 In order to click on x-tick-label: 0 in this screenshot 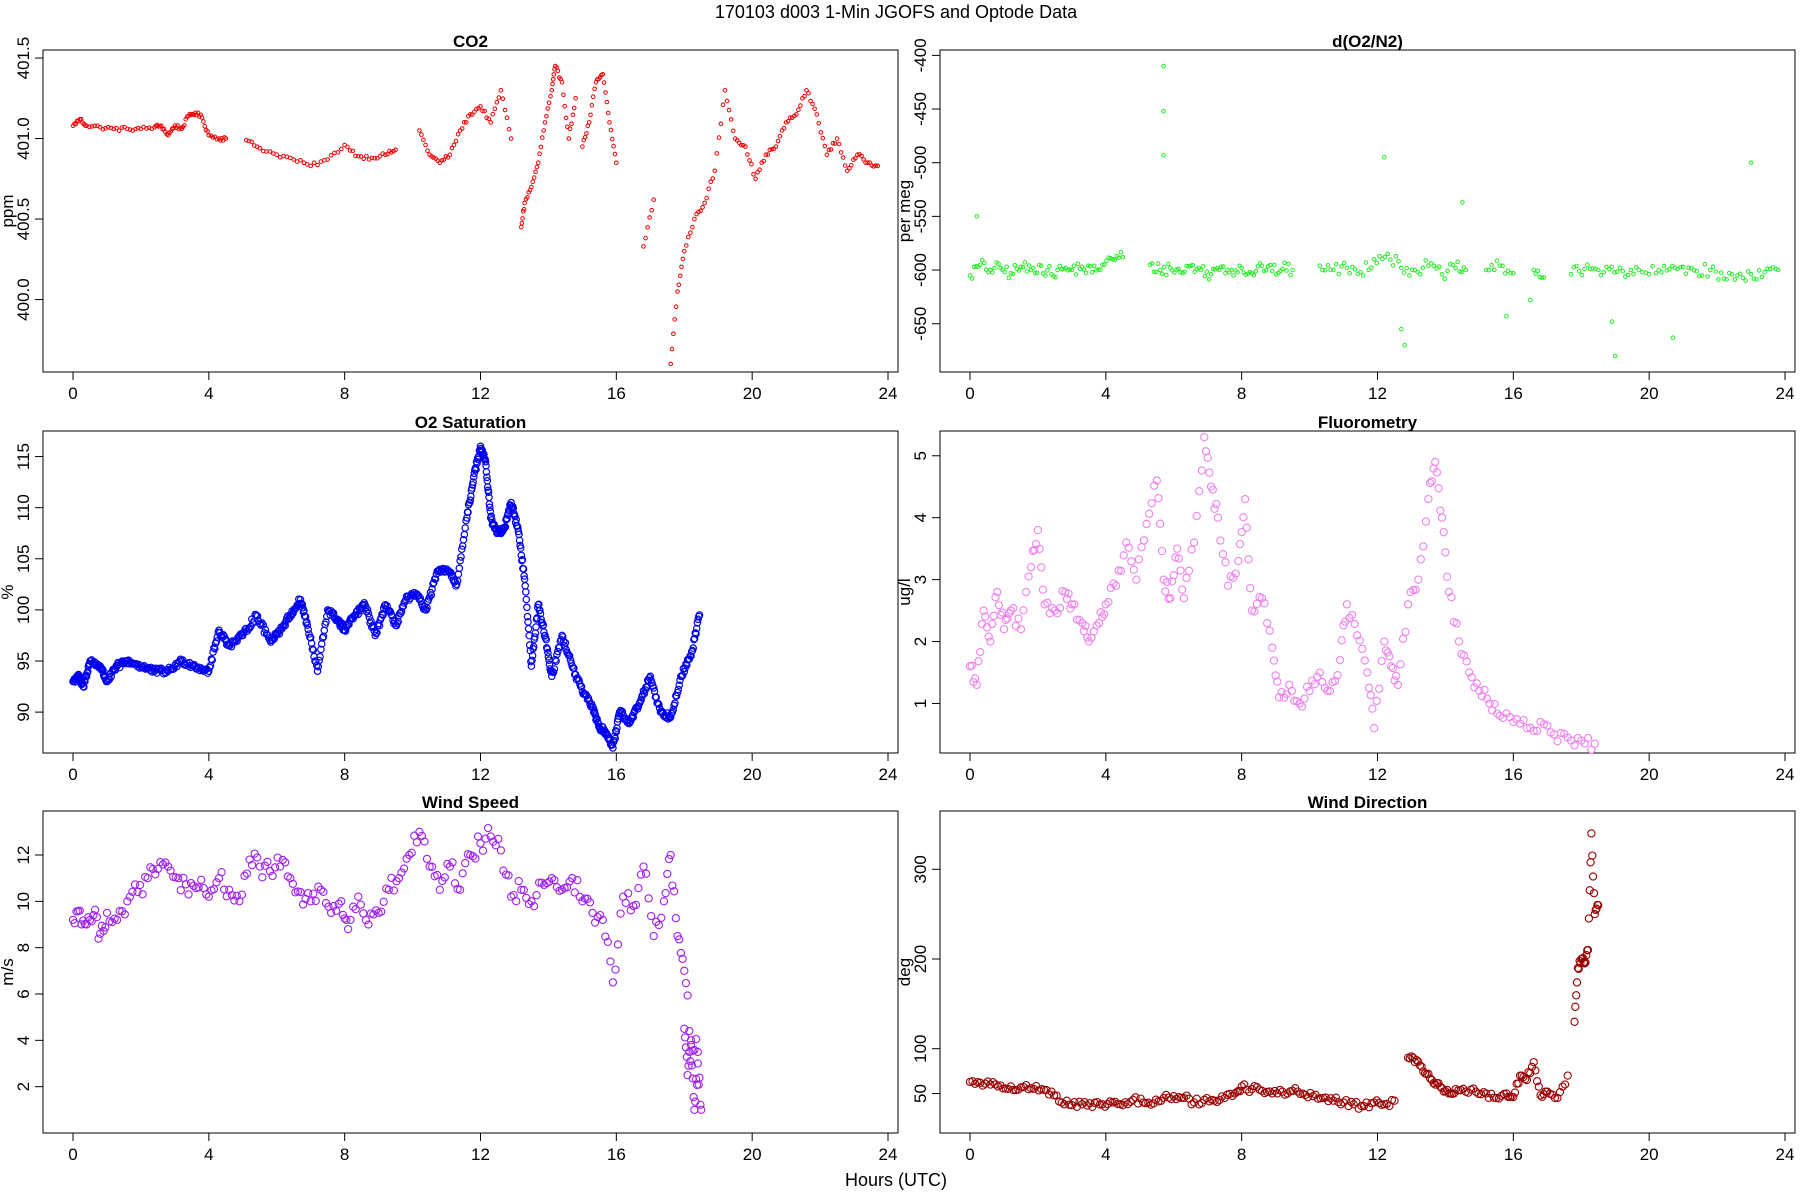, I will do `click(969, 393)`.